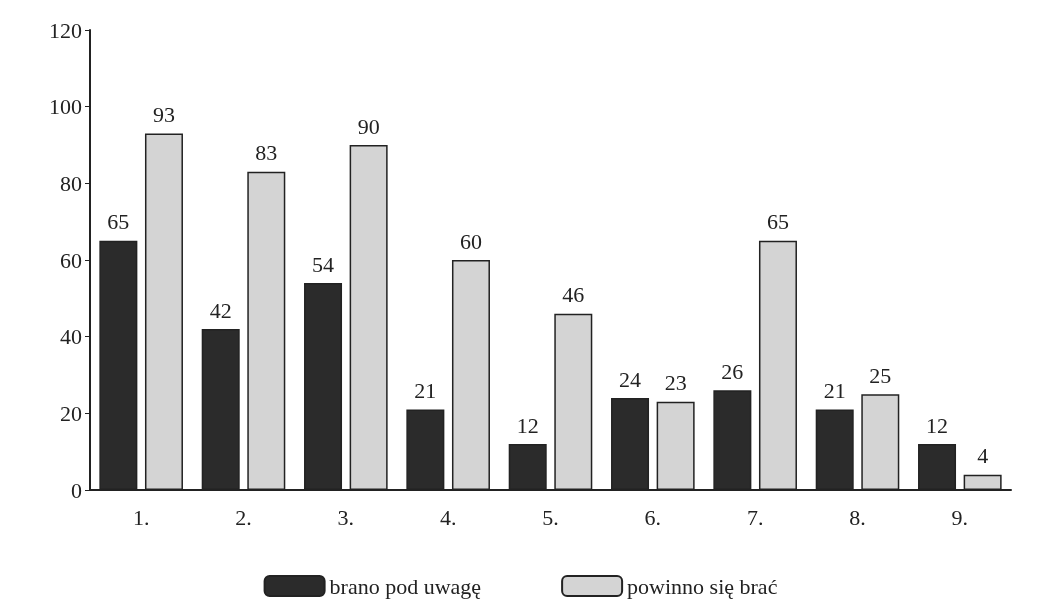  I want to click on data-label: 93, so click(163, 114).